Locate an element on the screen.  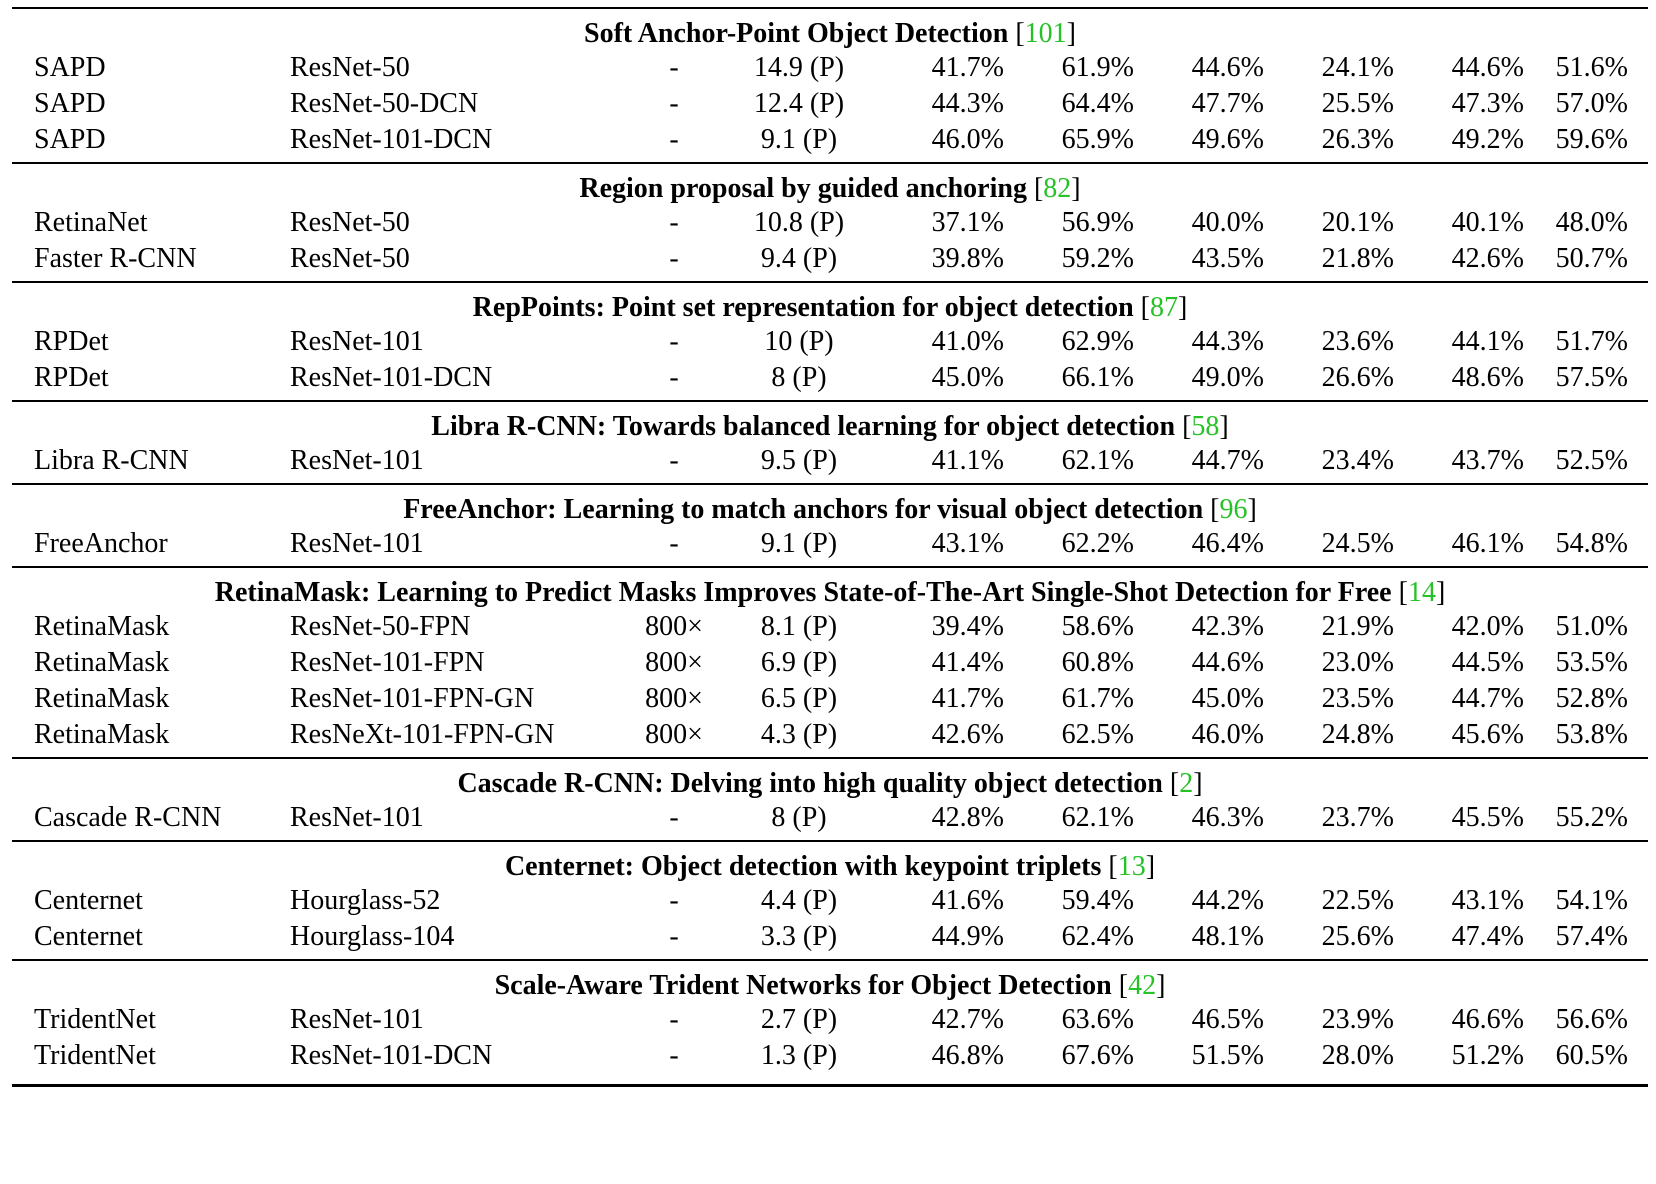
citation-link: 96 is located at coordinates (1233, 509).